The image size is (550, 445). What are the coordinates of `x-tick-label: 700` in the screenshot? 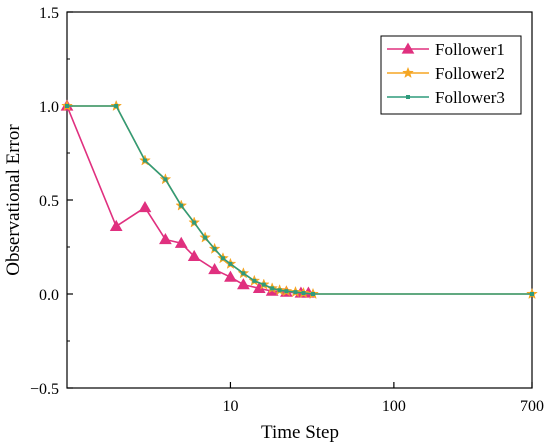 It's located at (532, 406).